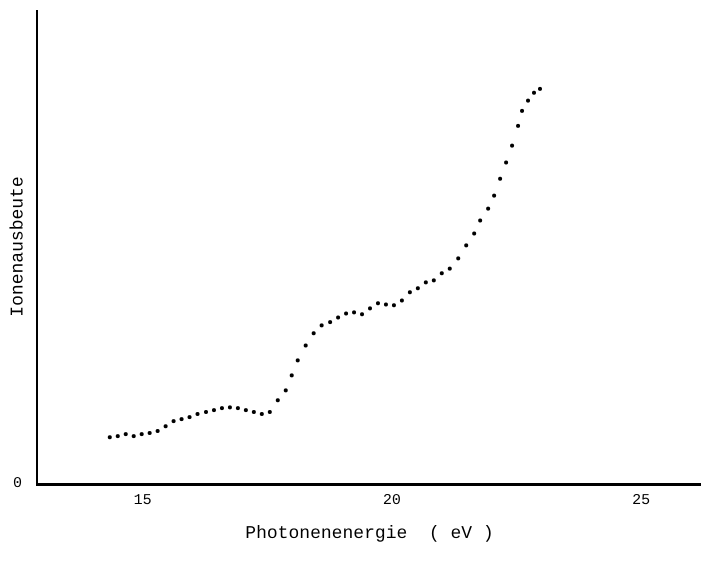  I want to click on x-axis-title: Photonenenergie ( eV ), so click(369, 534).